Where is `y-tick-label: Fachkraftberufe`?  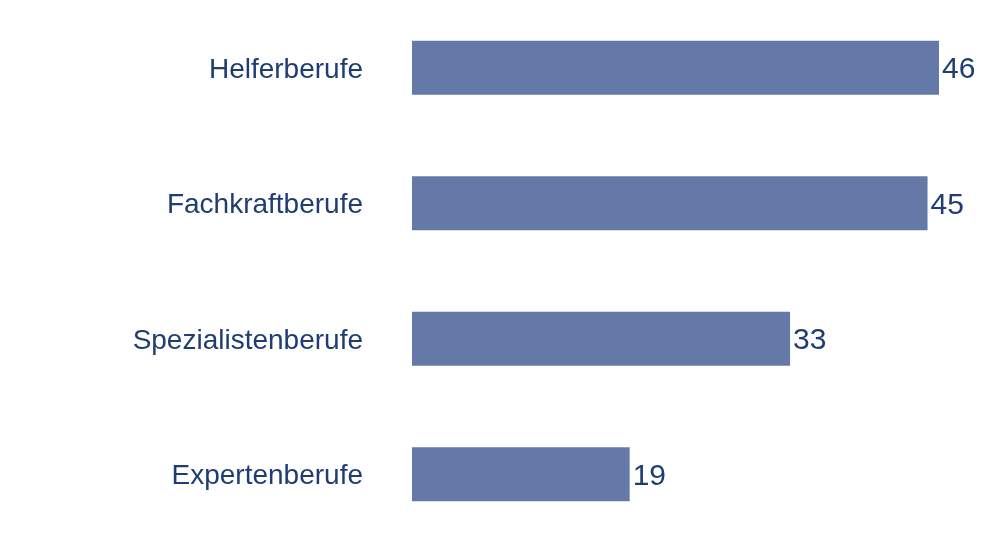 y-tick-label: Fachkraftberufe is located at coordinates (264, 204).